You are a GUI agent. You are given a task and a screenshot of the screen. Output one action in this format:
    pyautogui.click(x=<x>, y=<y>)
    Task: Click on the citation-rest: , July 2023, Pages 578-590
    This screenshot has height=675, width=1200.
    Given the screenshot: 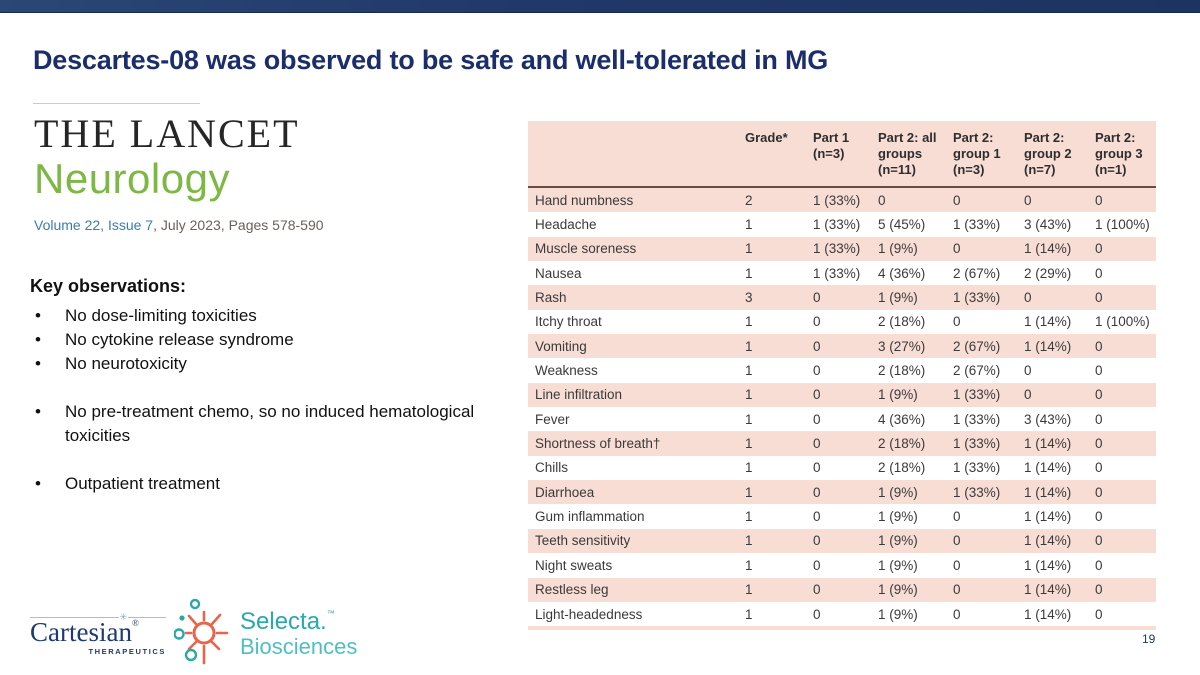 What is the action you would take?
    pyautogui.click(x=238, y=225)
    